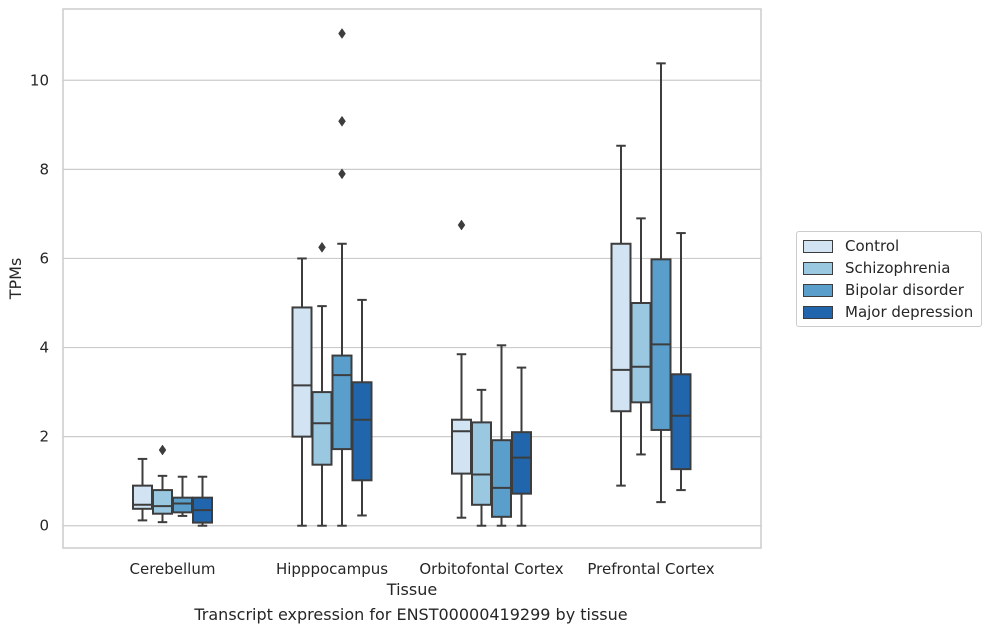 This screenshot has height=634, width=992. What do you see at coordinates (332, 569) in the screenshot?
I see `x-tick-label: Hipppocampus` at bounding box center [332, 569].